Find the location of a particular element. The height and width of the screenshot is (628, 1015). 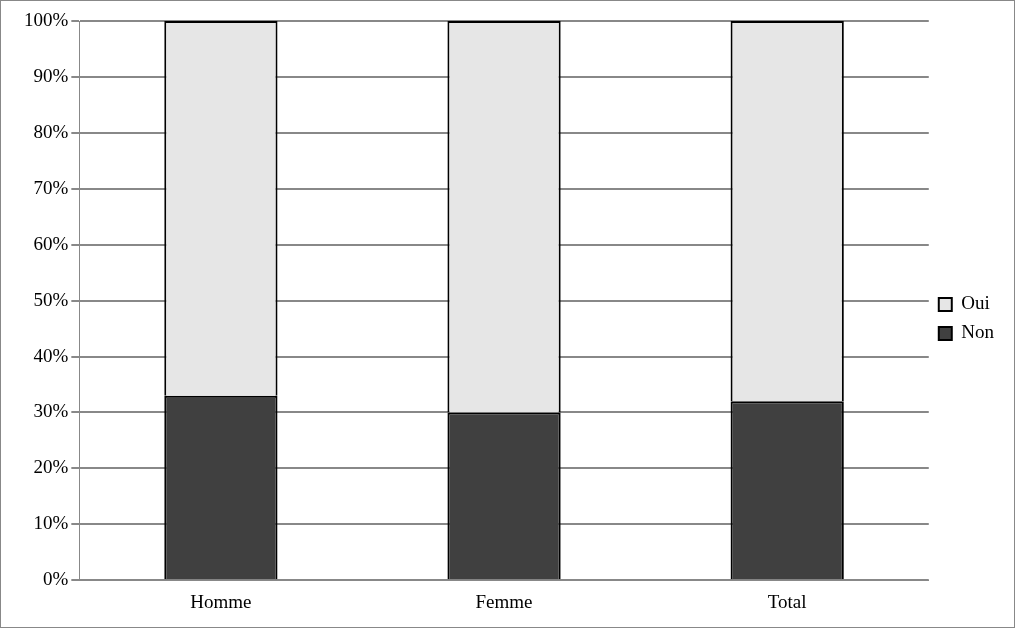

y-tick-label: 70% is located at coordinates (51, 187).